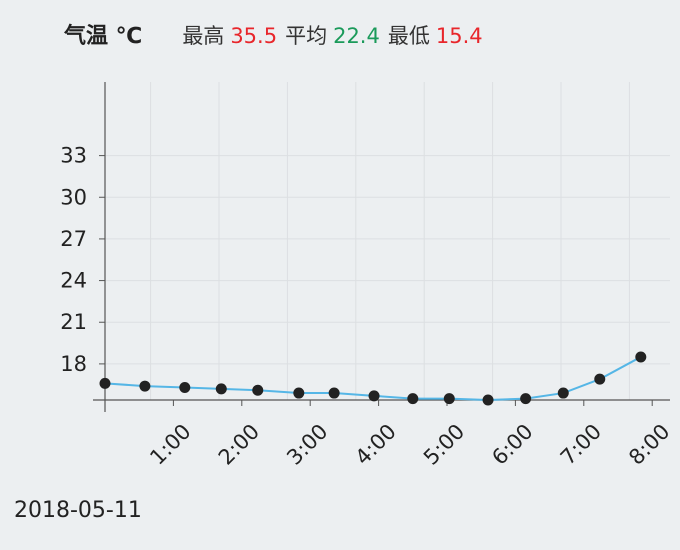 This screenshot has height=550, width=680. What do you see at coordinates (512, 444) in the screenshot?
I see `x-tick-label: 6:00` at bounding box center [512, 444].